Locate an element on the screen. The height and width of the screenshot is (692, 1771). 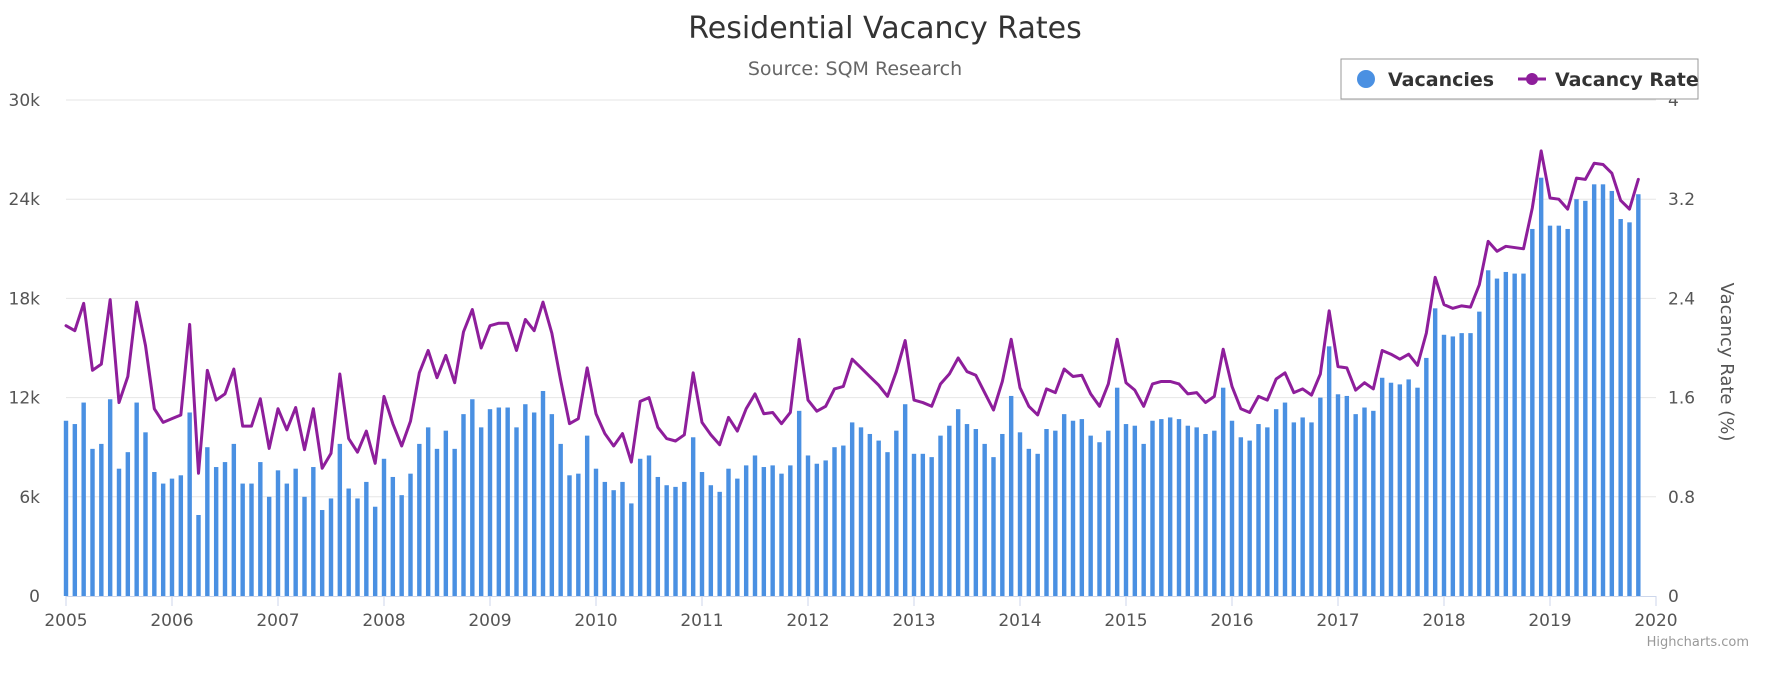
chart-credits: Highcharts.com is located at coordinates (1698, 642).